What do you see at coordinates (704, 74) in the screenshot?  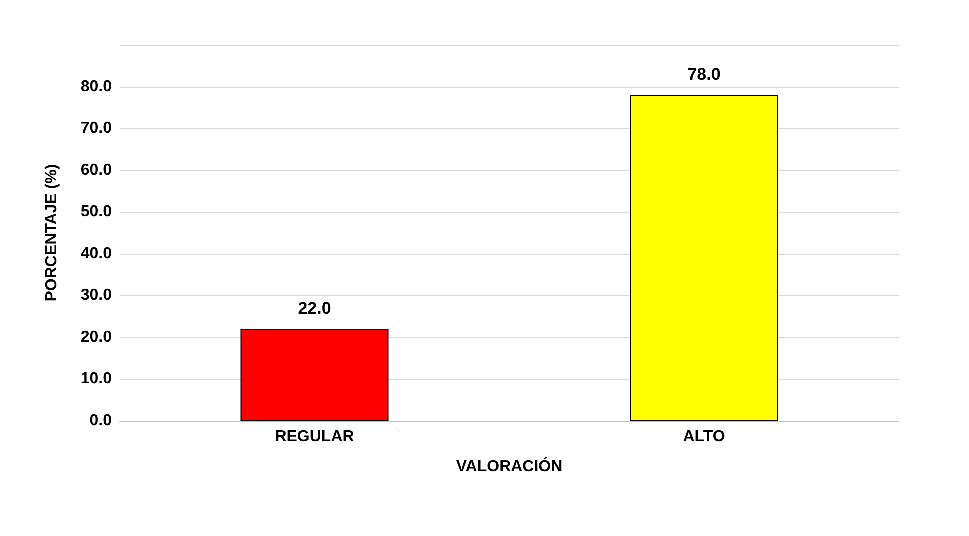 I see `data-label: 78.0` at bounding box center [704, 74].